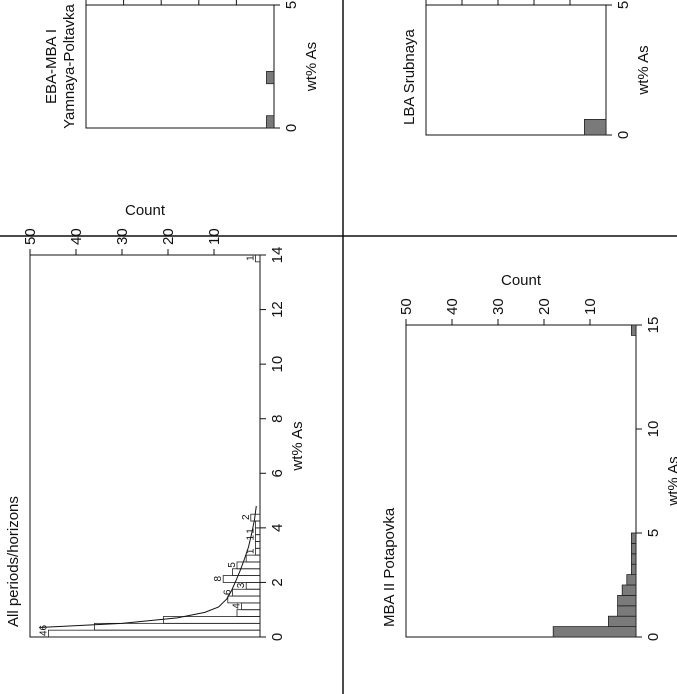 The width and height of the screenshot is (677, 694). What do you see at coordinates (13, 561) in the screenshot?
I see `chart-title: All periods/horizons` at bounding box center [13, 561].